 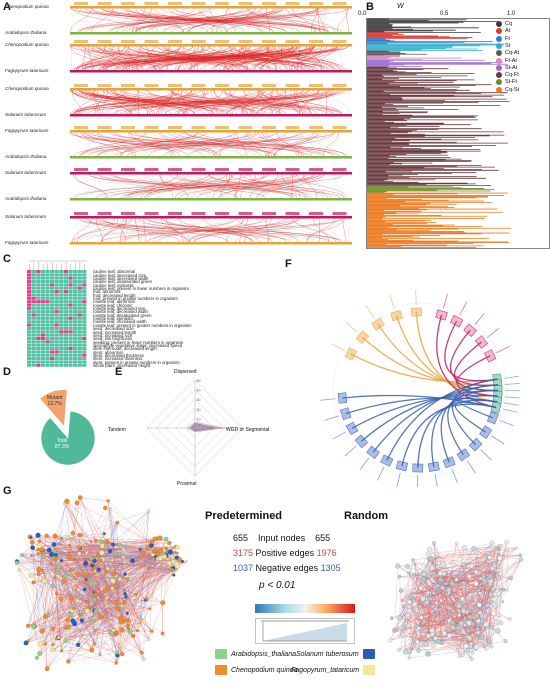 What do you see at coordinates (323, 538) in the screenshot?
I see `input-nodes-right: 655` at bounding box center [323, 538].